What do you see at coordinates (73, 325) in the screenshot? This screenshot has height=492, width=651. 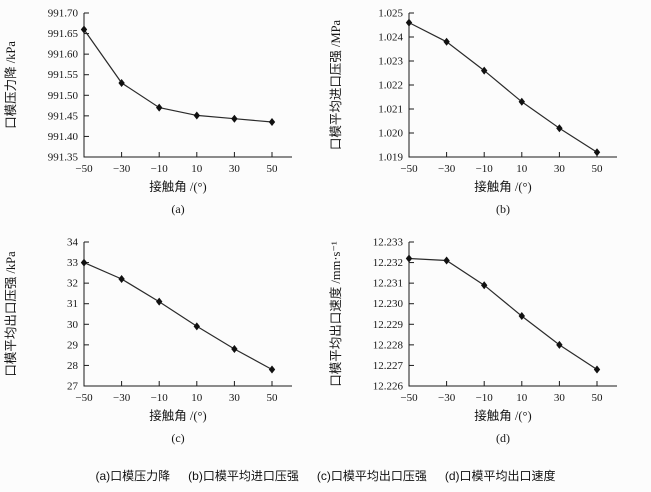 I see `y-tick-label: 30` at bounding box center [73, 325].